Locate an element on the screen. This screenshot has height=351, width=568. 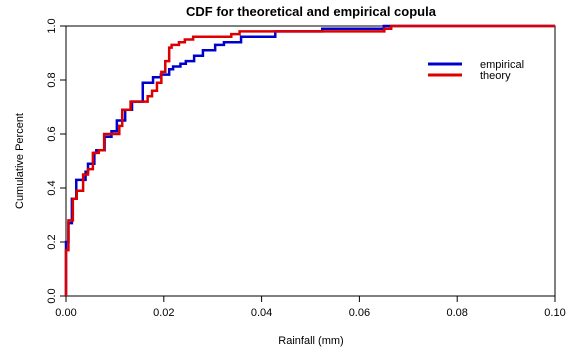
y-tick-label: 1.0 is located at coordinates (52, 25).